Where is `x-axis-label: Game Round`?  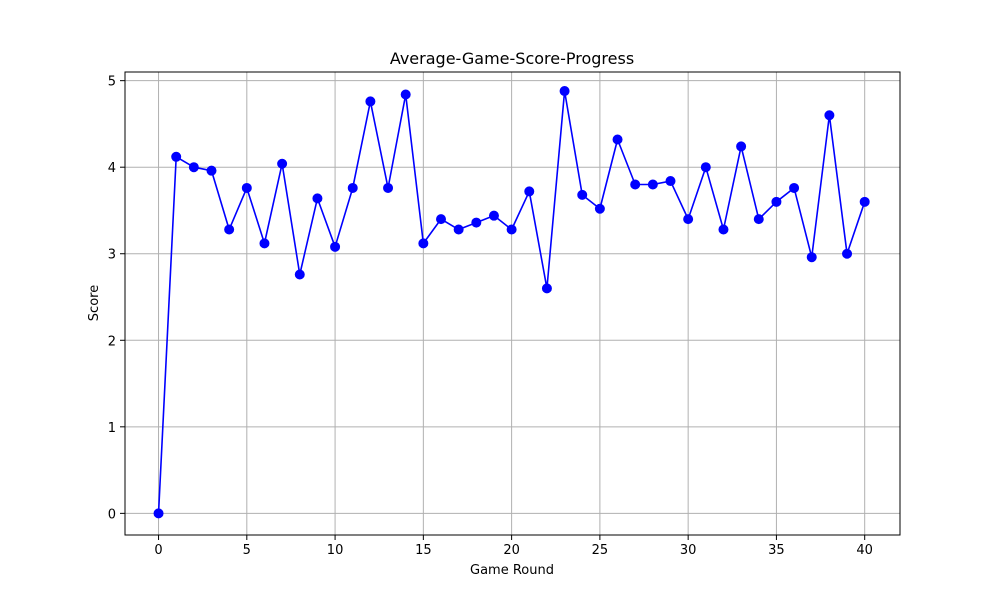 x-axis-label: Game Round is located at coordinates (512, 570).